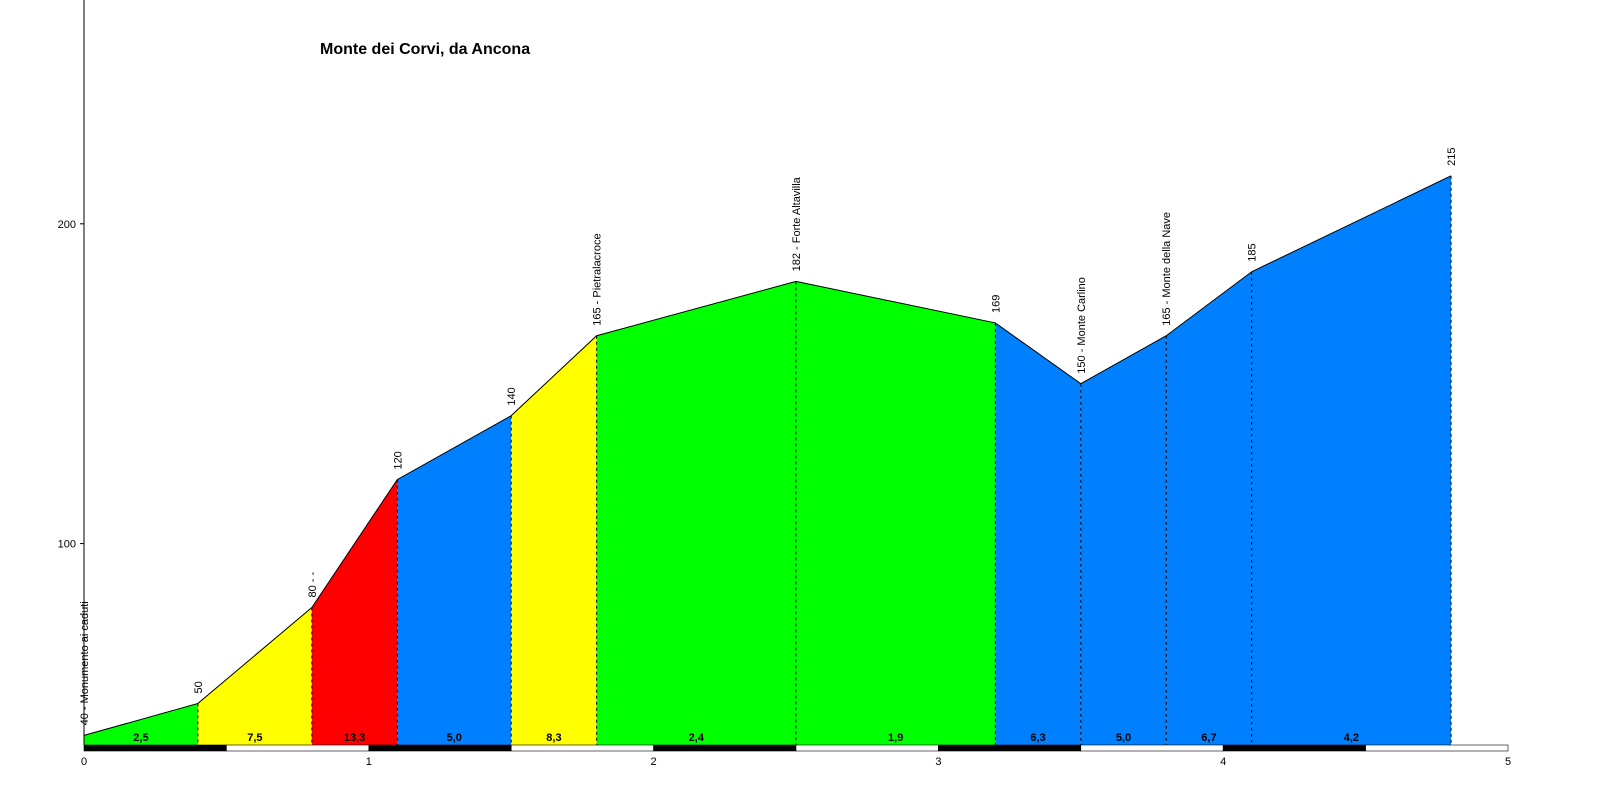  Describe the element at coordinates (697, 738) in the screenshot. I see `gradient-label: 2,4` at that location.